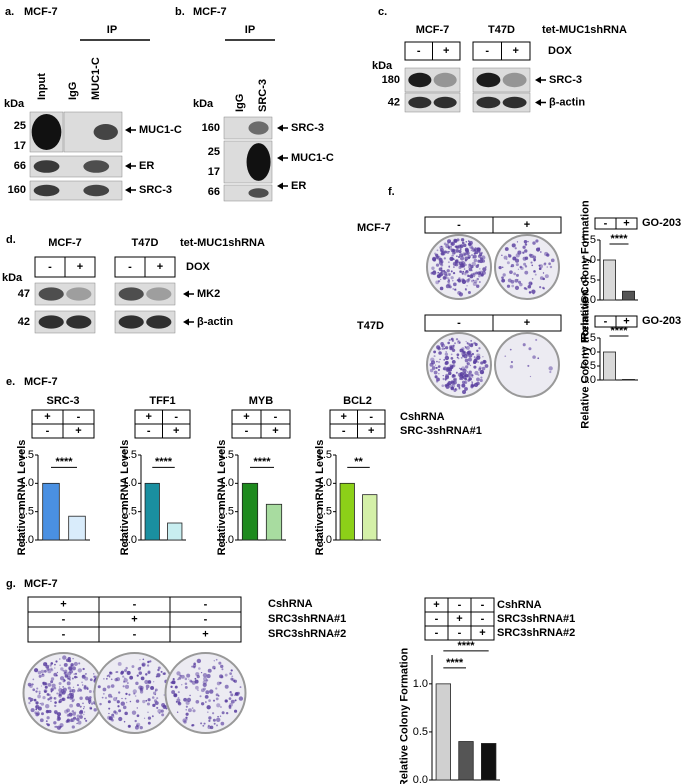 This screenshot has width=685, height=784. I want to click on significance: ****, so click(455, 663).